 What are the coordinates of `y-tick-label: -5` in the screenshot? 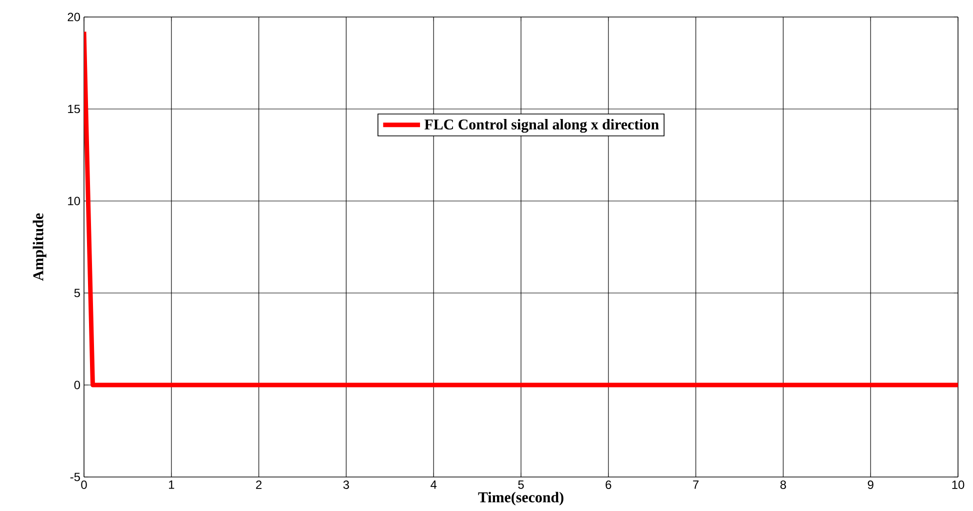 It's located at (75, 477).